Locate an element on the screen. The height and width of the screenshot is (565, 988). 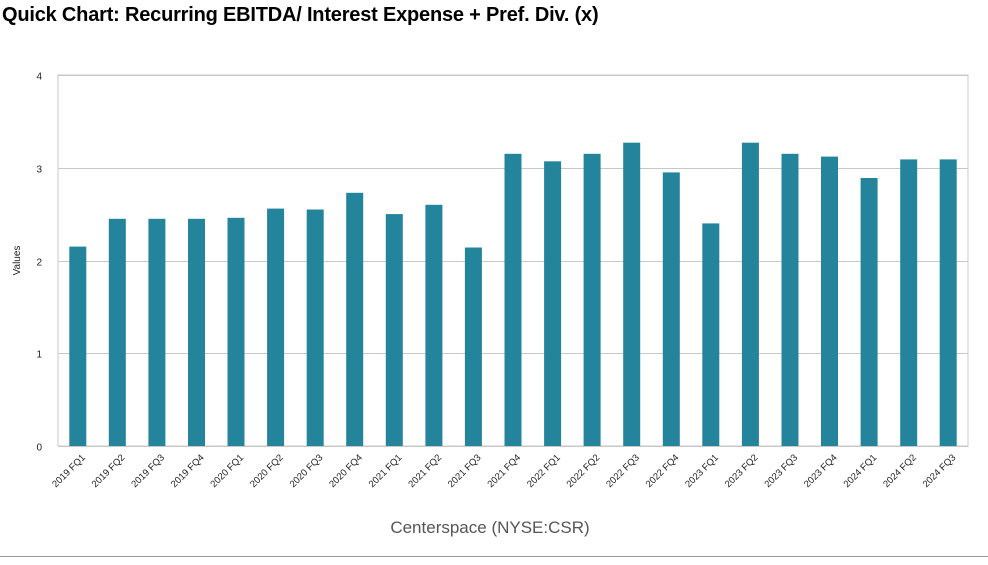
x-tick-label: 2024 FQ2 is located at coordinates (900, 471).